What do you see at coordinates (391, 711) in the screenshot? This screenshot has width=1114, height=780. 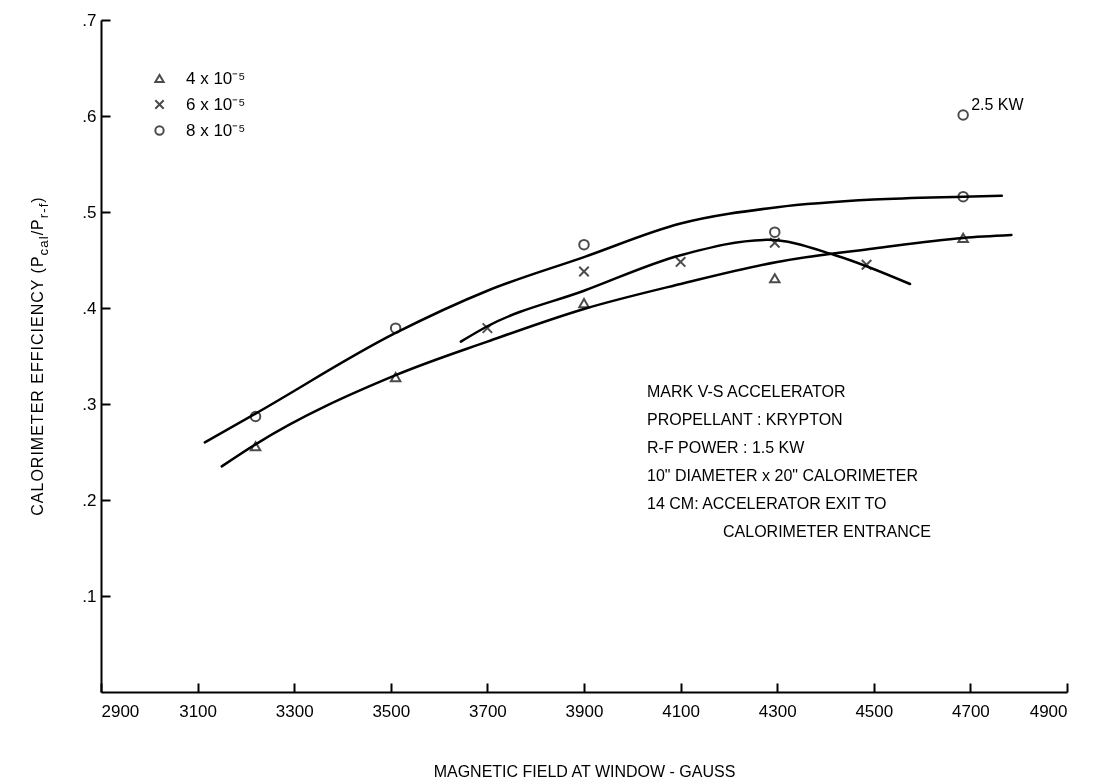 I see `x-tick-label: 3500` at bounding box center [391, 711].